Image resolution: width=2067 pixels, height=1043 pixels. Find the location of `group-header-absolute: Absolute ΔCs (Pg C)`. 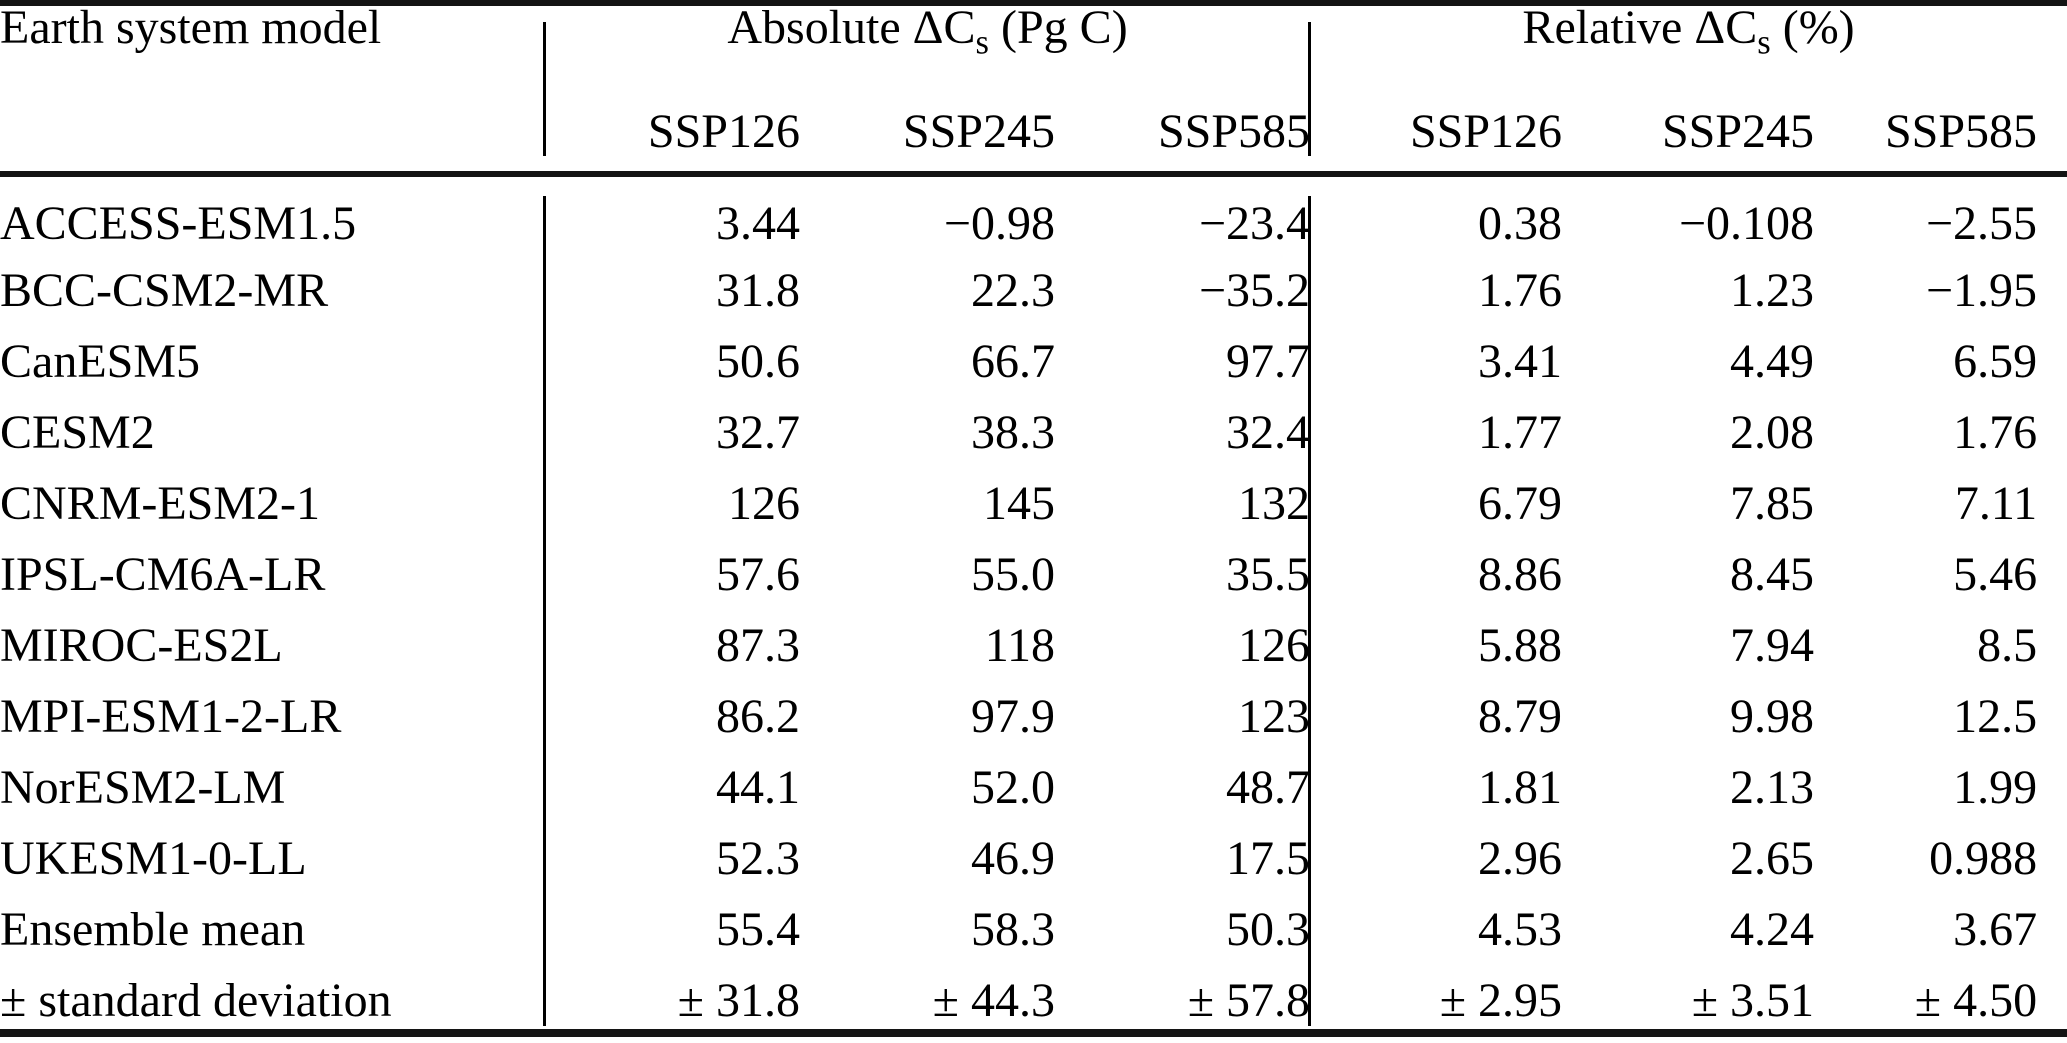

group-header-absolute: Absolute ΔCs (Pg C) is located at coordinates (927, 46).